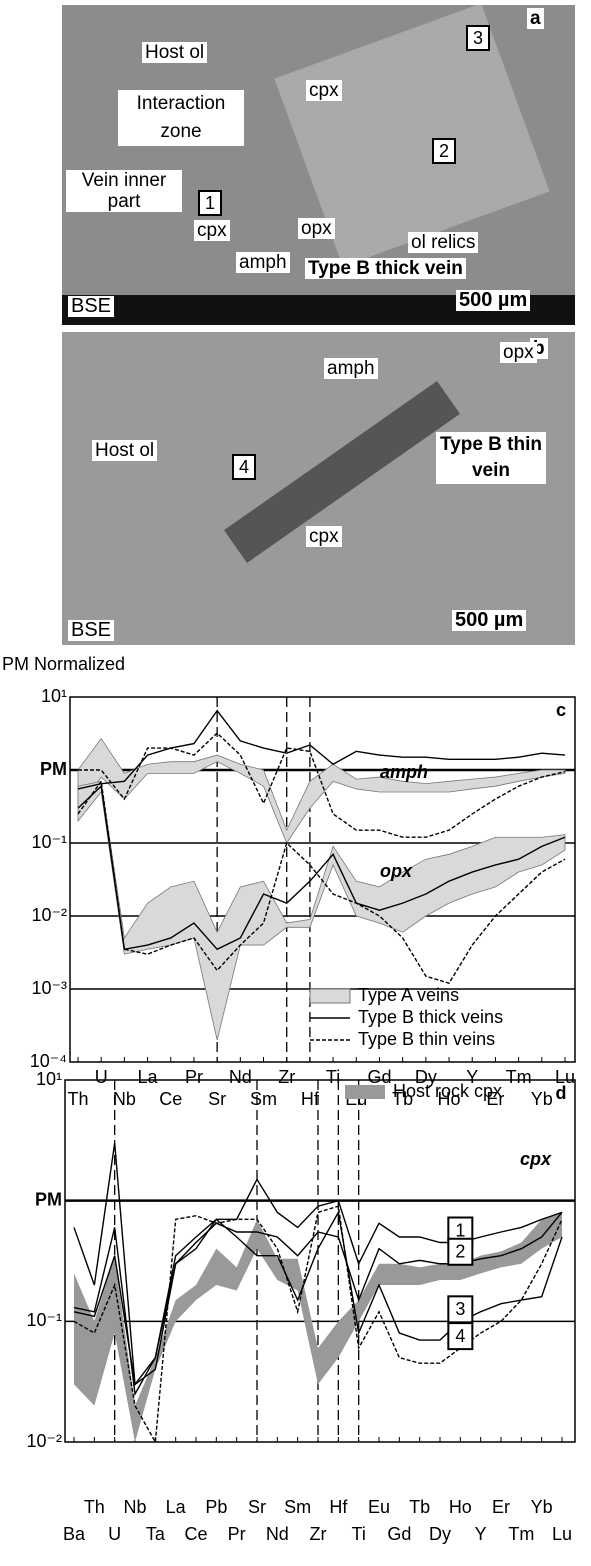 Image resolution: width=591 pixels, height=1566 pixels. What do you see at coordinates (359, 1534) in the screenshot?
I see `x-tick-label: Ti` at bounding box center [359, 1534].